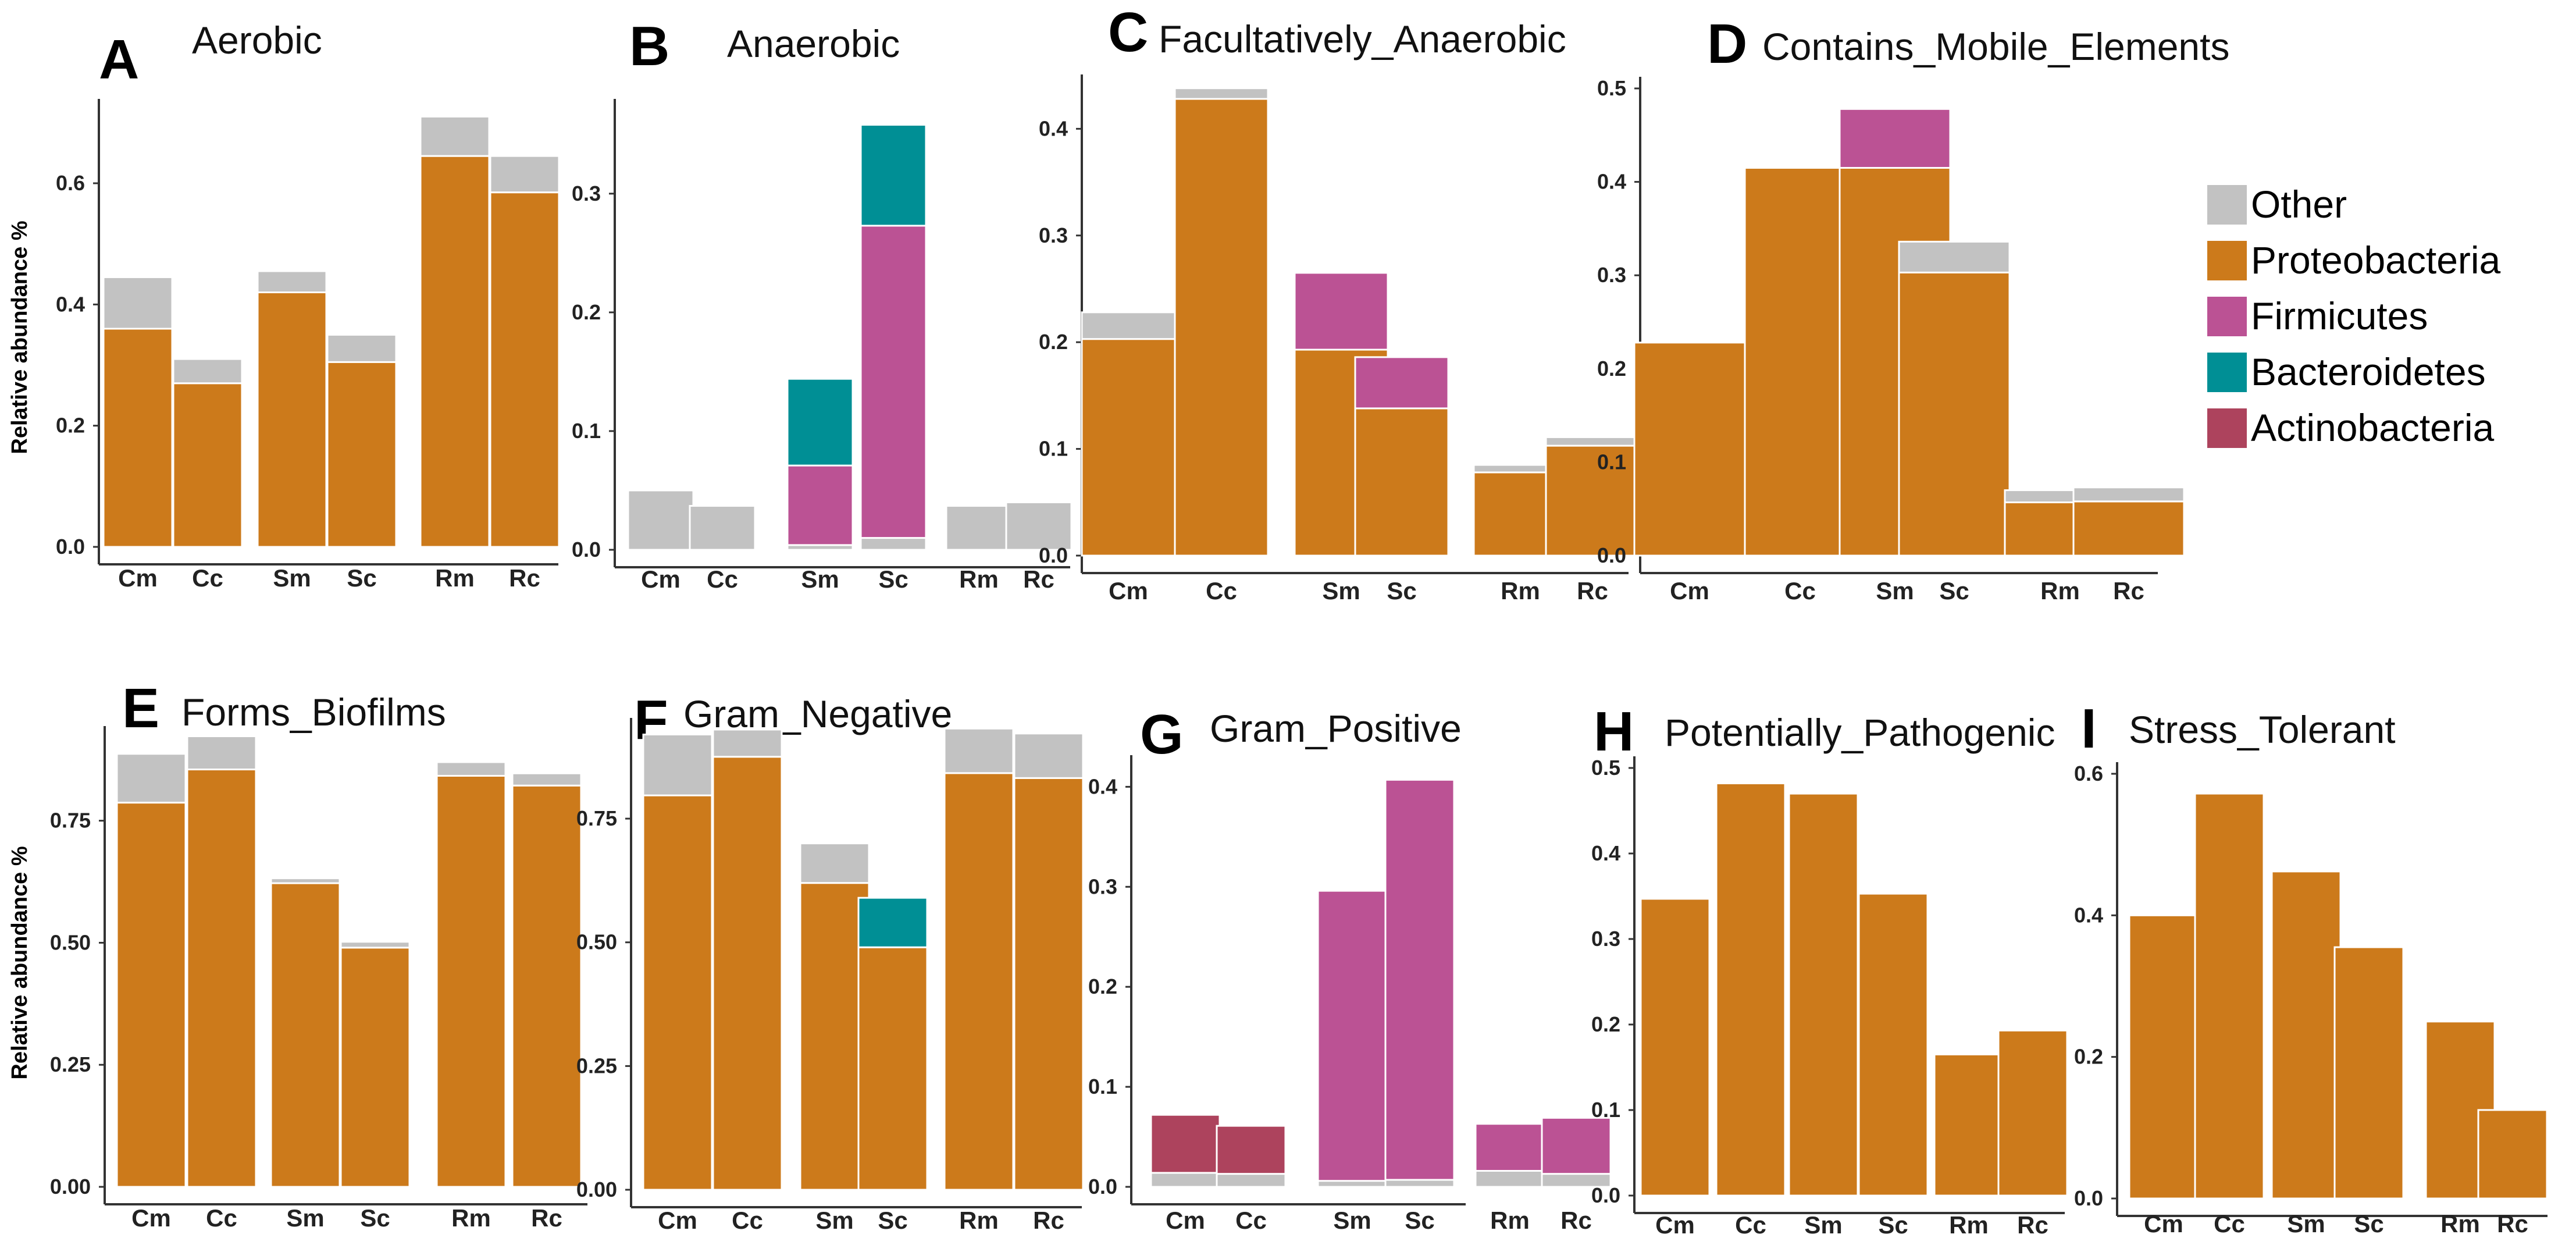 The height and width of the screenshot is (1252, 2576). Describe the element at coordinates (20, 962) in the screenshot. I see `y-axis-label-bottom: Relative abundance %` at that location.